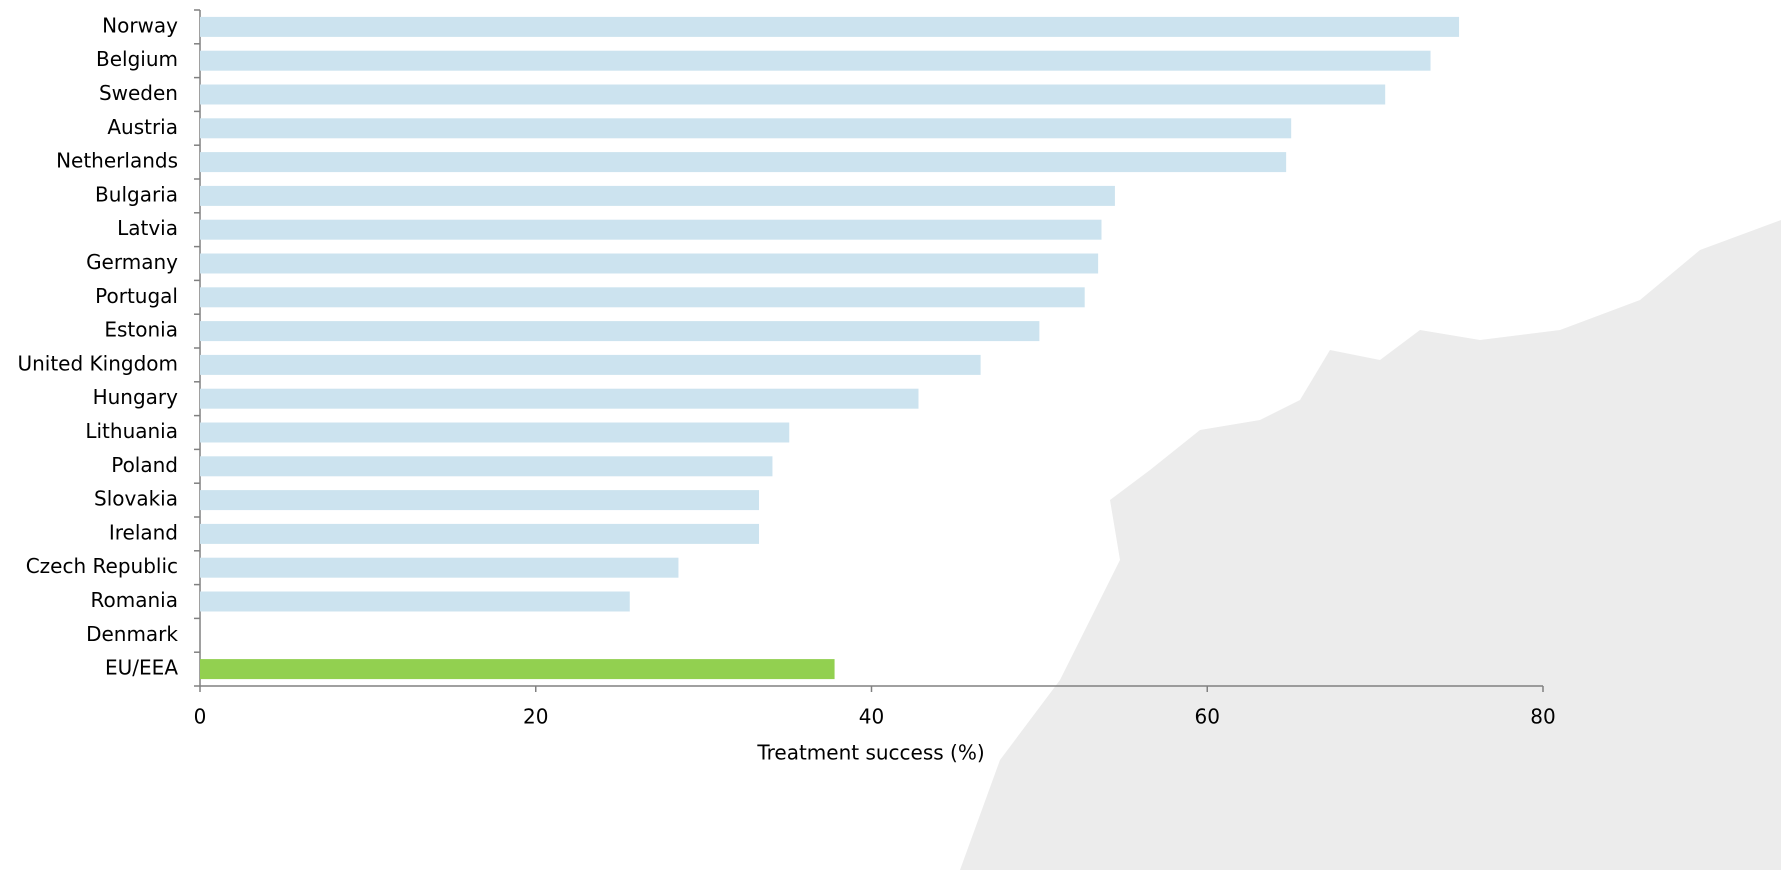  What do you see at coordinates (147, 228) in the screenshot?
I see `y-tick-label: Latvia` at bounding box center [147, 228].